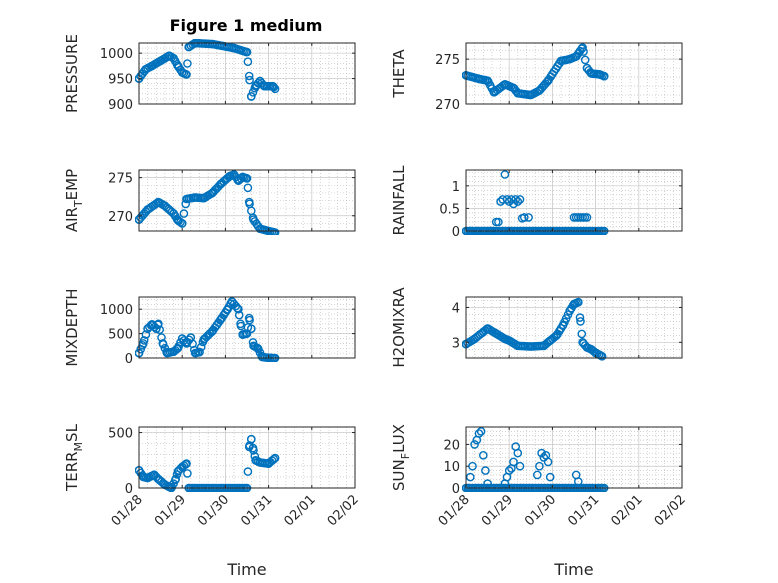  What do you see at coordinates (246, 25) in the screenshot?
I see `figure-title: Figure 1 medium` at bounding box center [246, 25].